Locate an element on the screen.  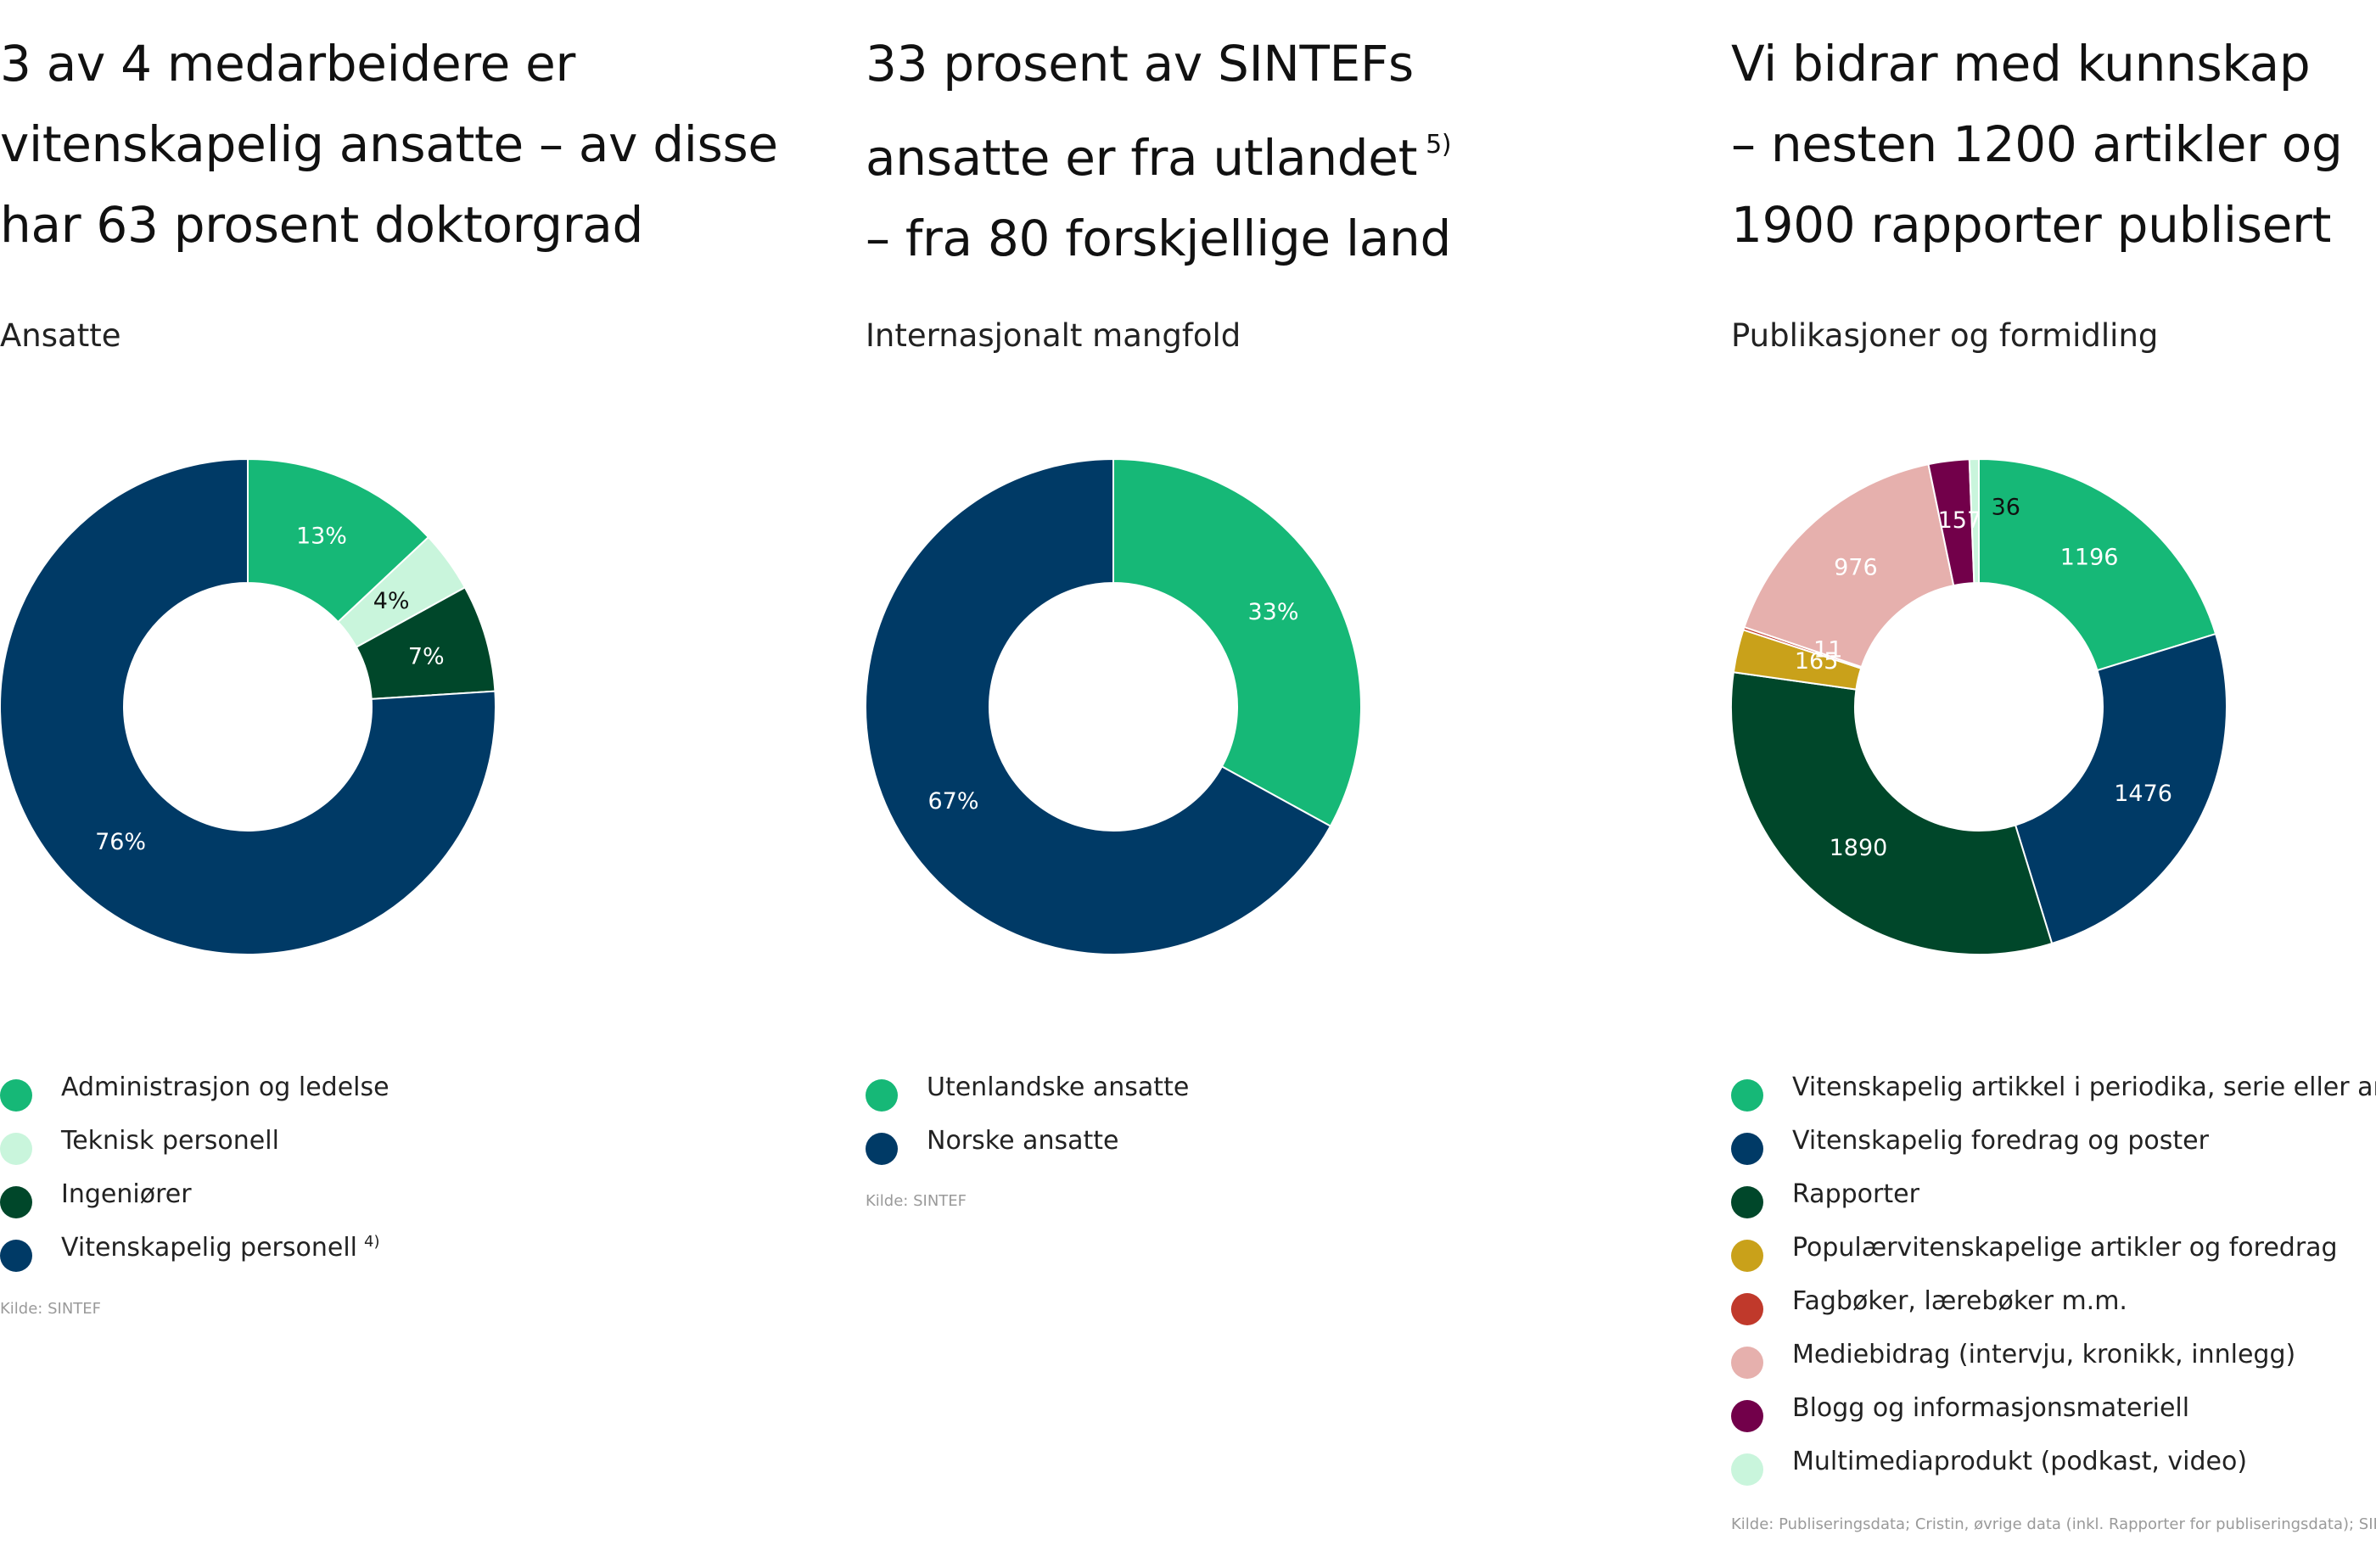
legend-label: Fagbøker, lærebøker m.m. is located at coordinates (1959, 1301).